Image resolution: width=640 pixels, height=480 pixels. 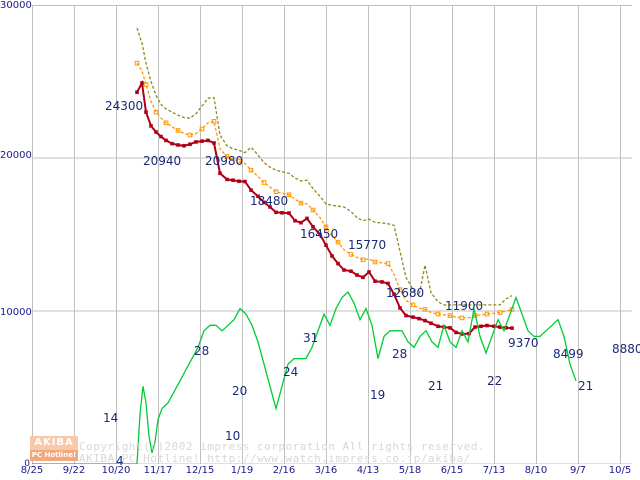 I want to click on value-label-shop-count-19: 19, so click(x=378, y=395).